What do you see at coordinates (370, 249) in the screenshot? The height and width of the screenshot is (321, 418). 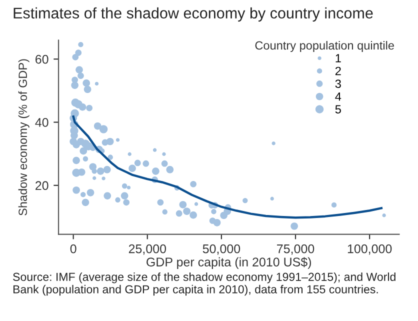 I see `x-tick-label: 100,000` at bounding box center [370, 249].